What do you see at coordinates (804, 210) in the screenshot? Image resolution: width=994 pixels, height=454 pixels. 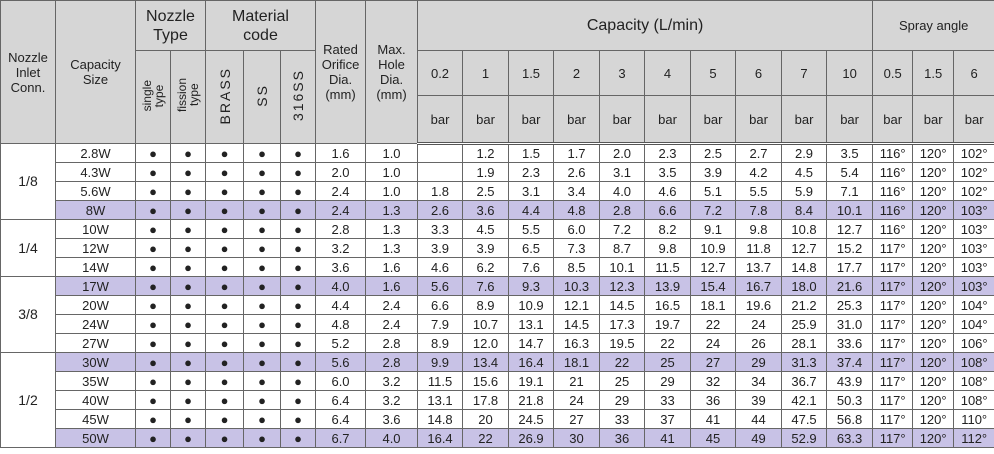 I see `table-cell: 8.4` at bounding box center [804, 210].